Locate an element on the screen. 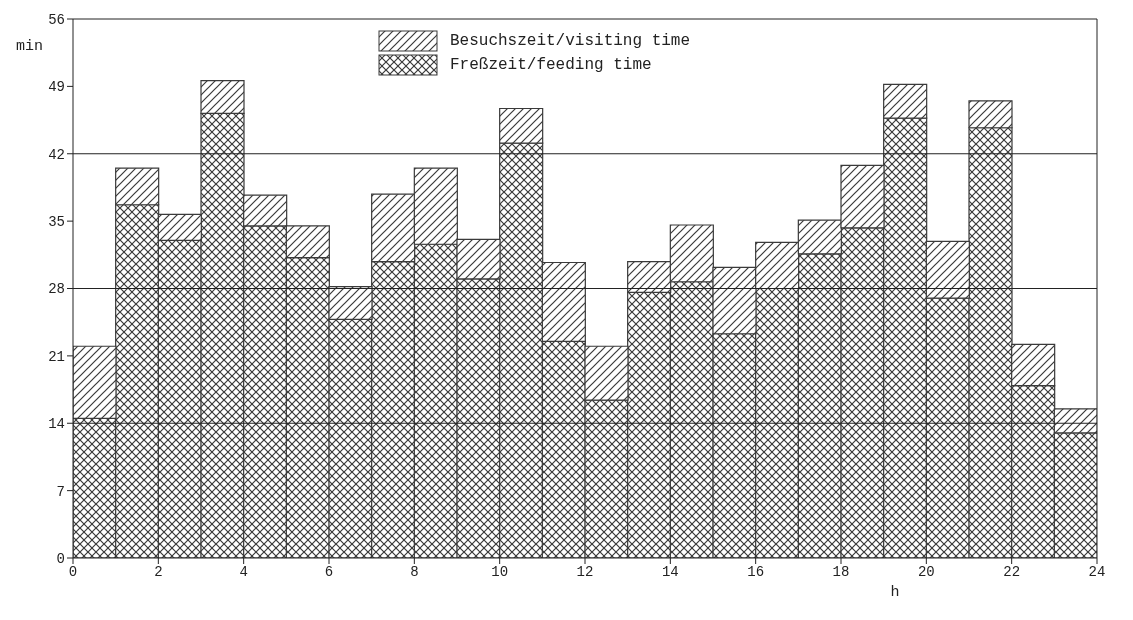 This screenshot has width=1133, height=620. x-tick-label: 20 is located at coordinates (926, 571).